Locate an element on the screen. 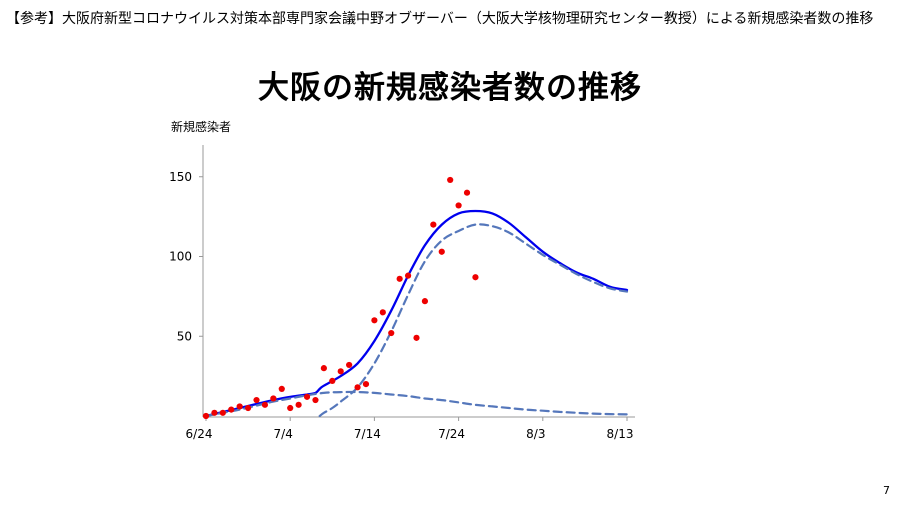  y-axis-title: 新規感染者 is located at coordinates (201, 126).